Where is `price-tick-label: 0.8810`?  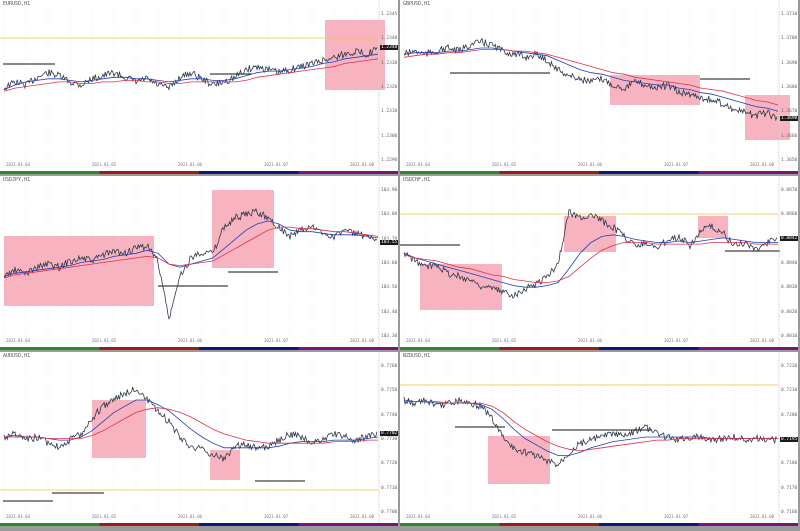 price-tick-label: 0.8810 is located at coordinates (789, 336).